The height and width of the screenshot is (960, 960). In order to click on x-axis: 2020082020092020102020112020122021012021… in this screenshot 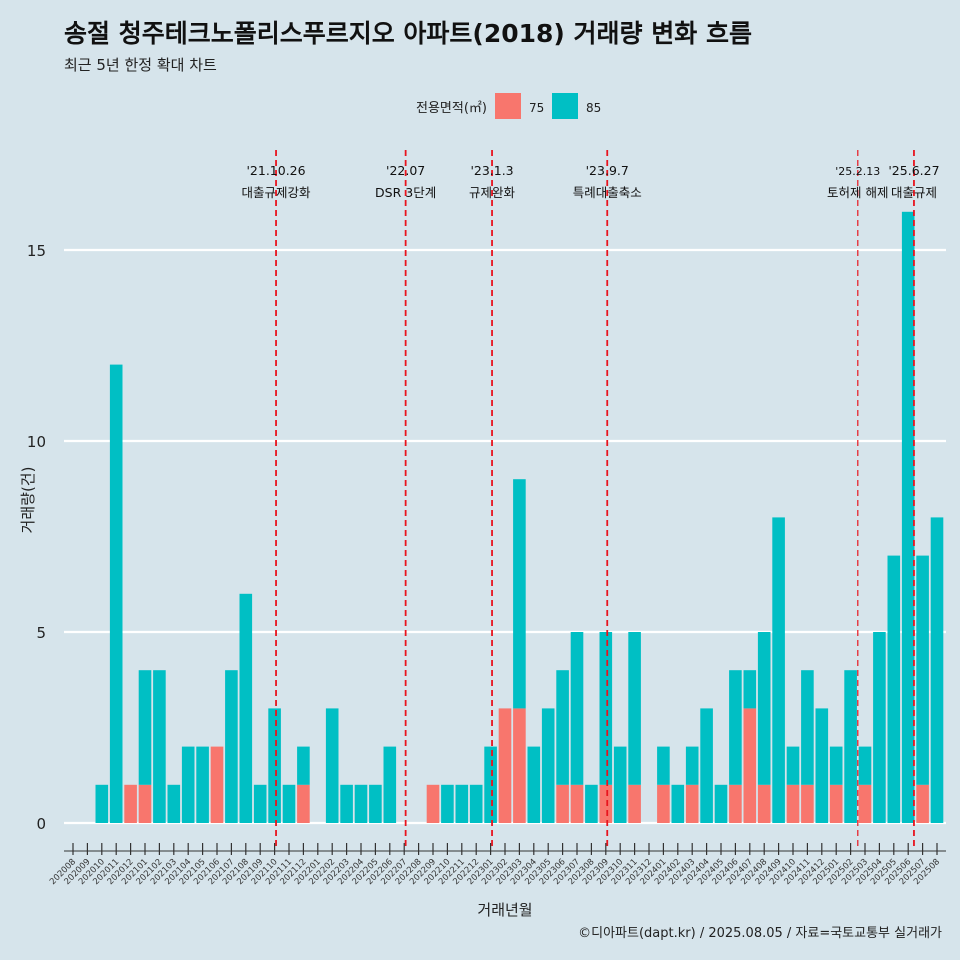, I will do `click(497, 865)`.